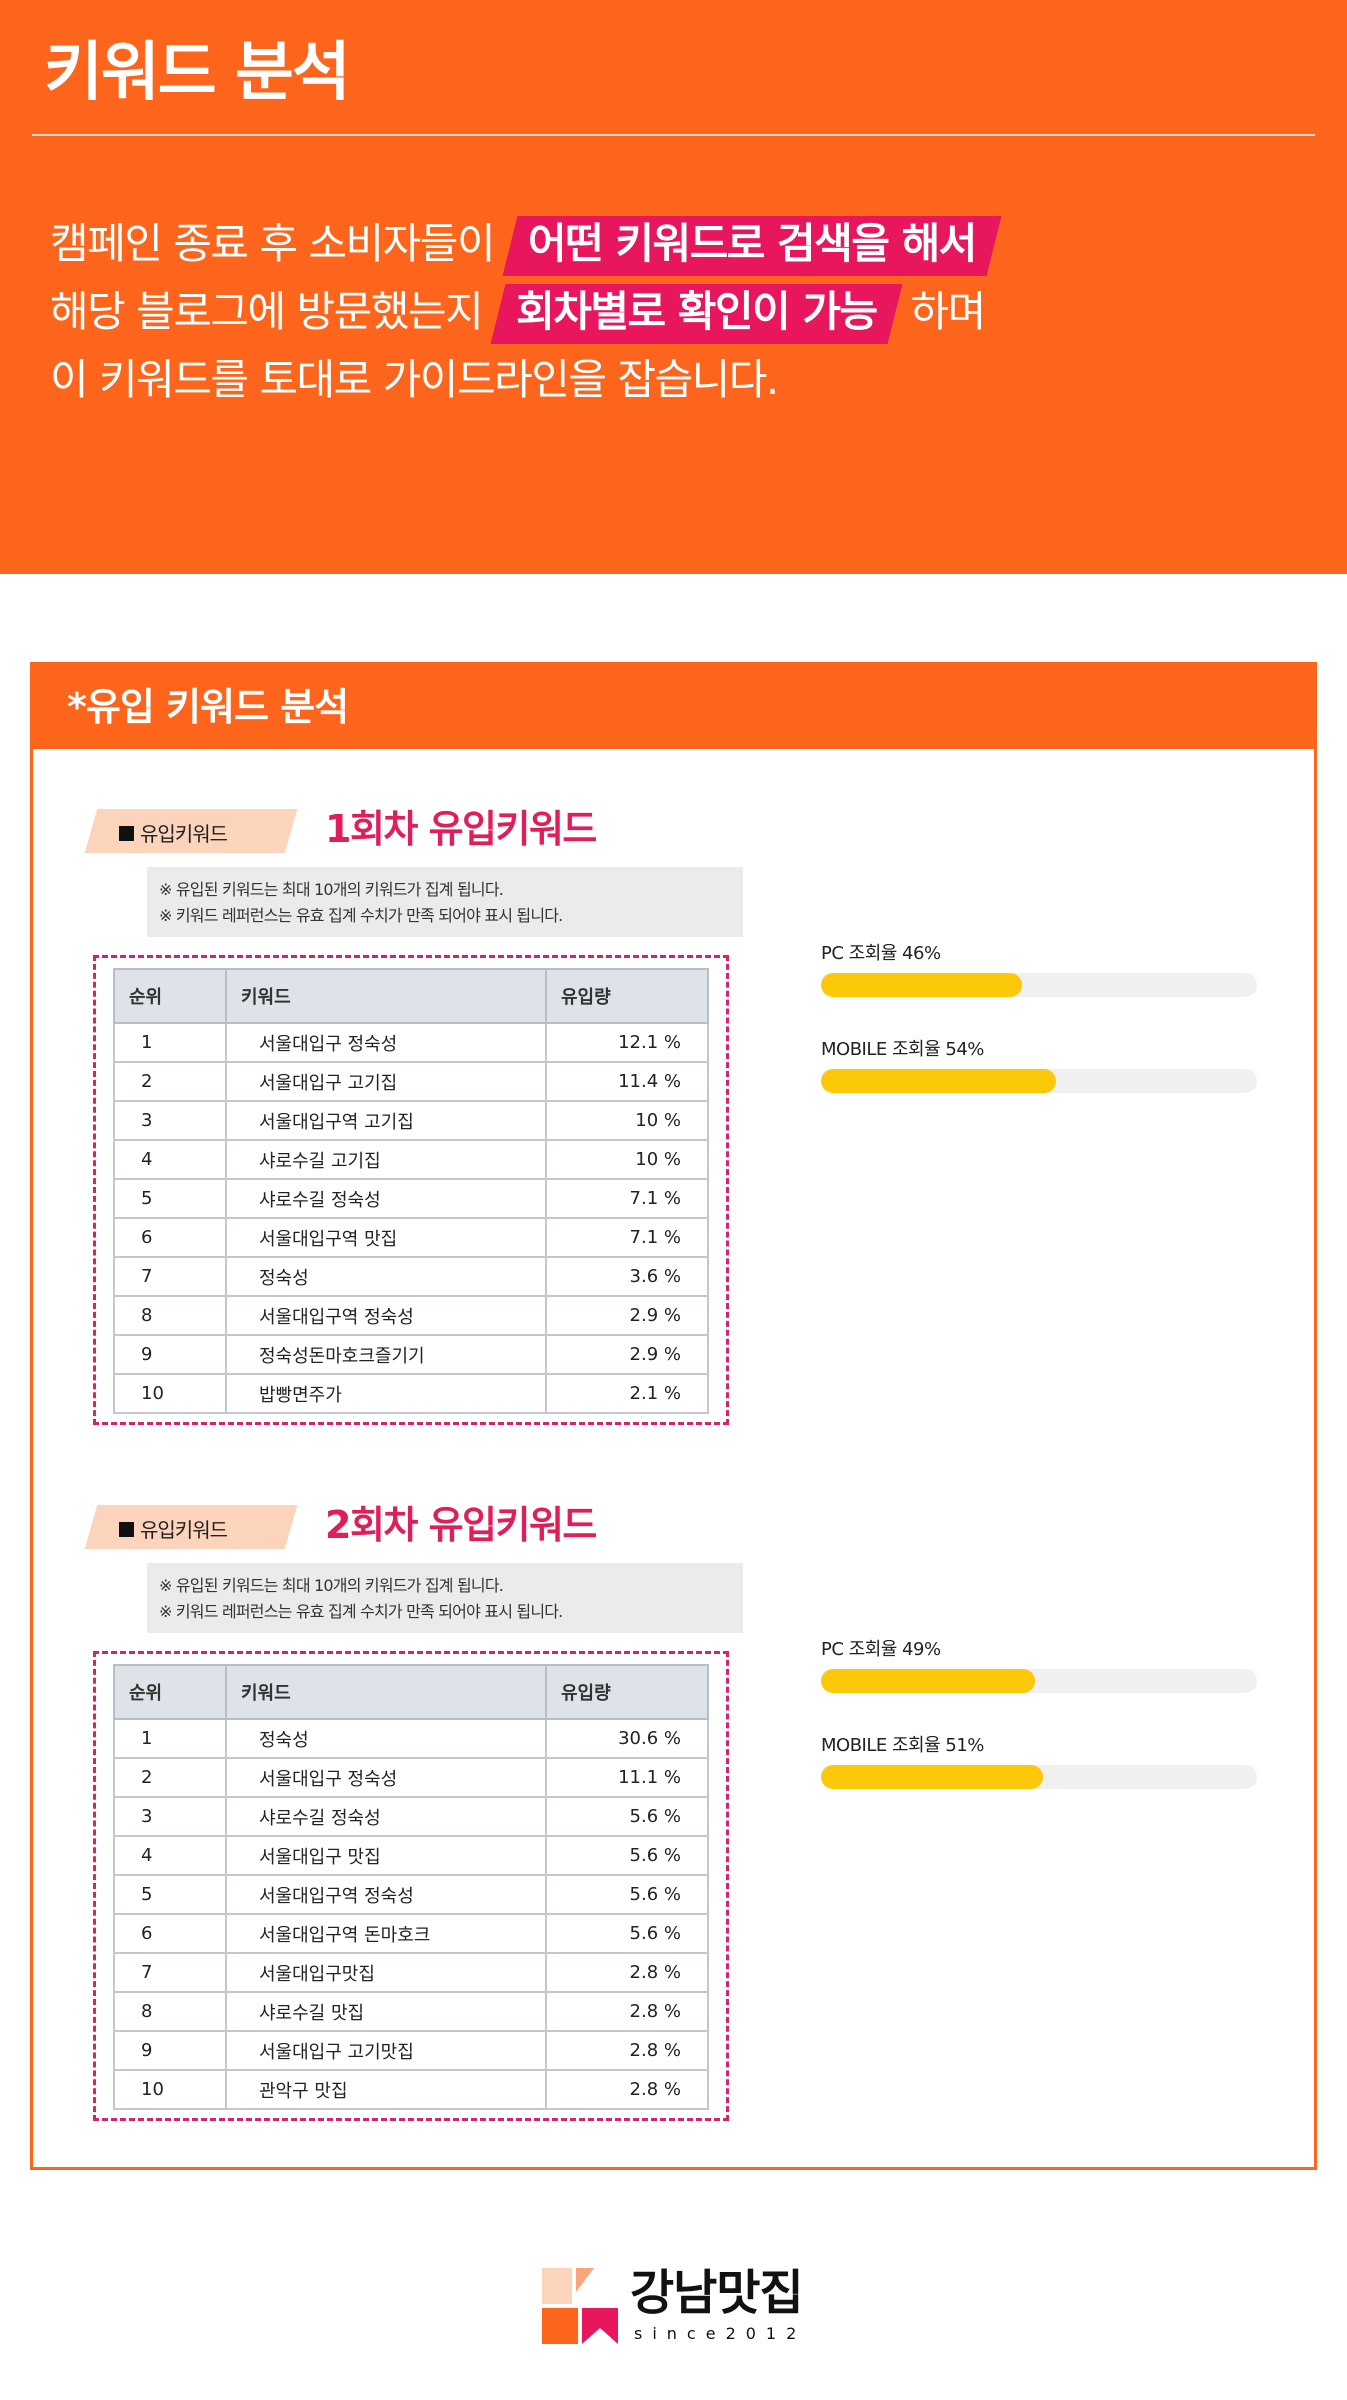  Describe the element at coordinates (386, 1081) in the screenshot. I see `keyword-cell: 서울대입구 고기집` at that location.